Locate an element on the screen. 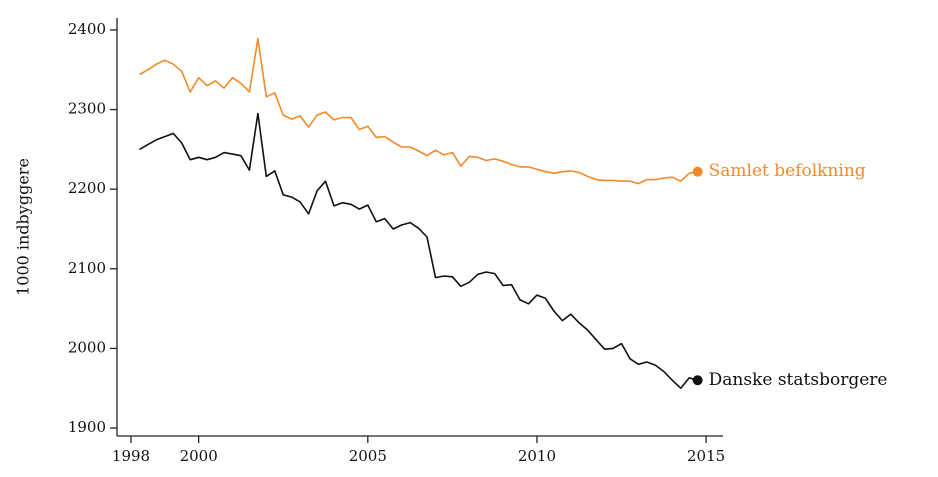  y-tick-label: 1900 is located at coordinates (87, 427).